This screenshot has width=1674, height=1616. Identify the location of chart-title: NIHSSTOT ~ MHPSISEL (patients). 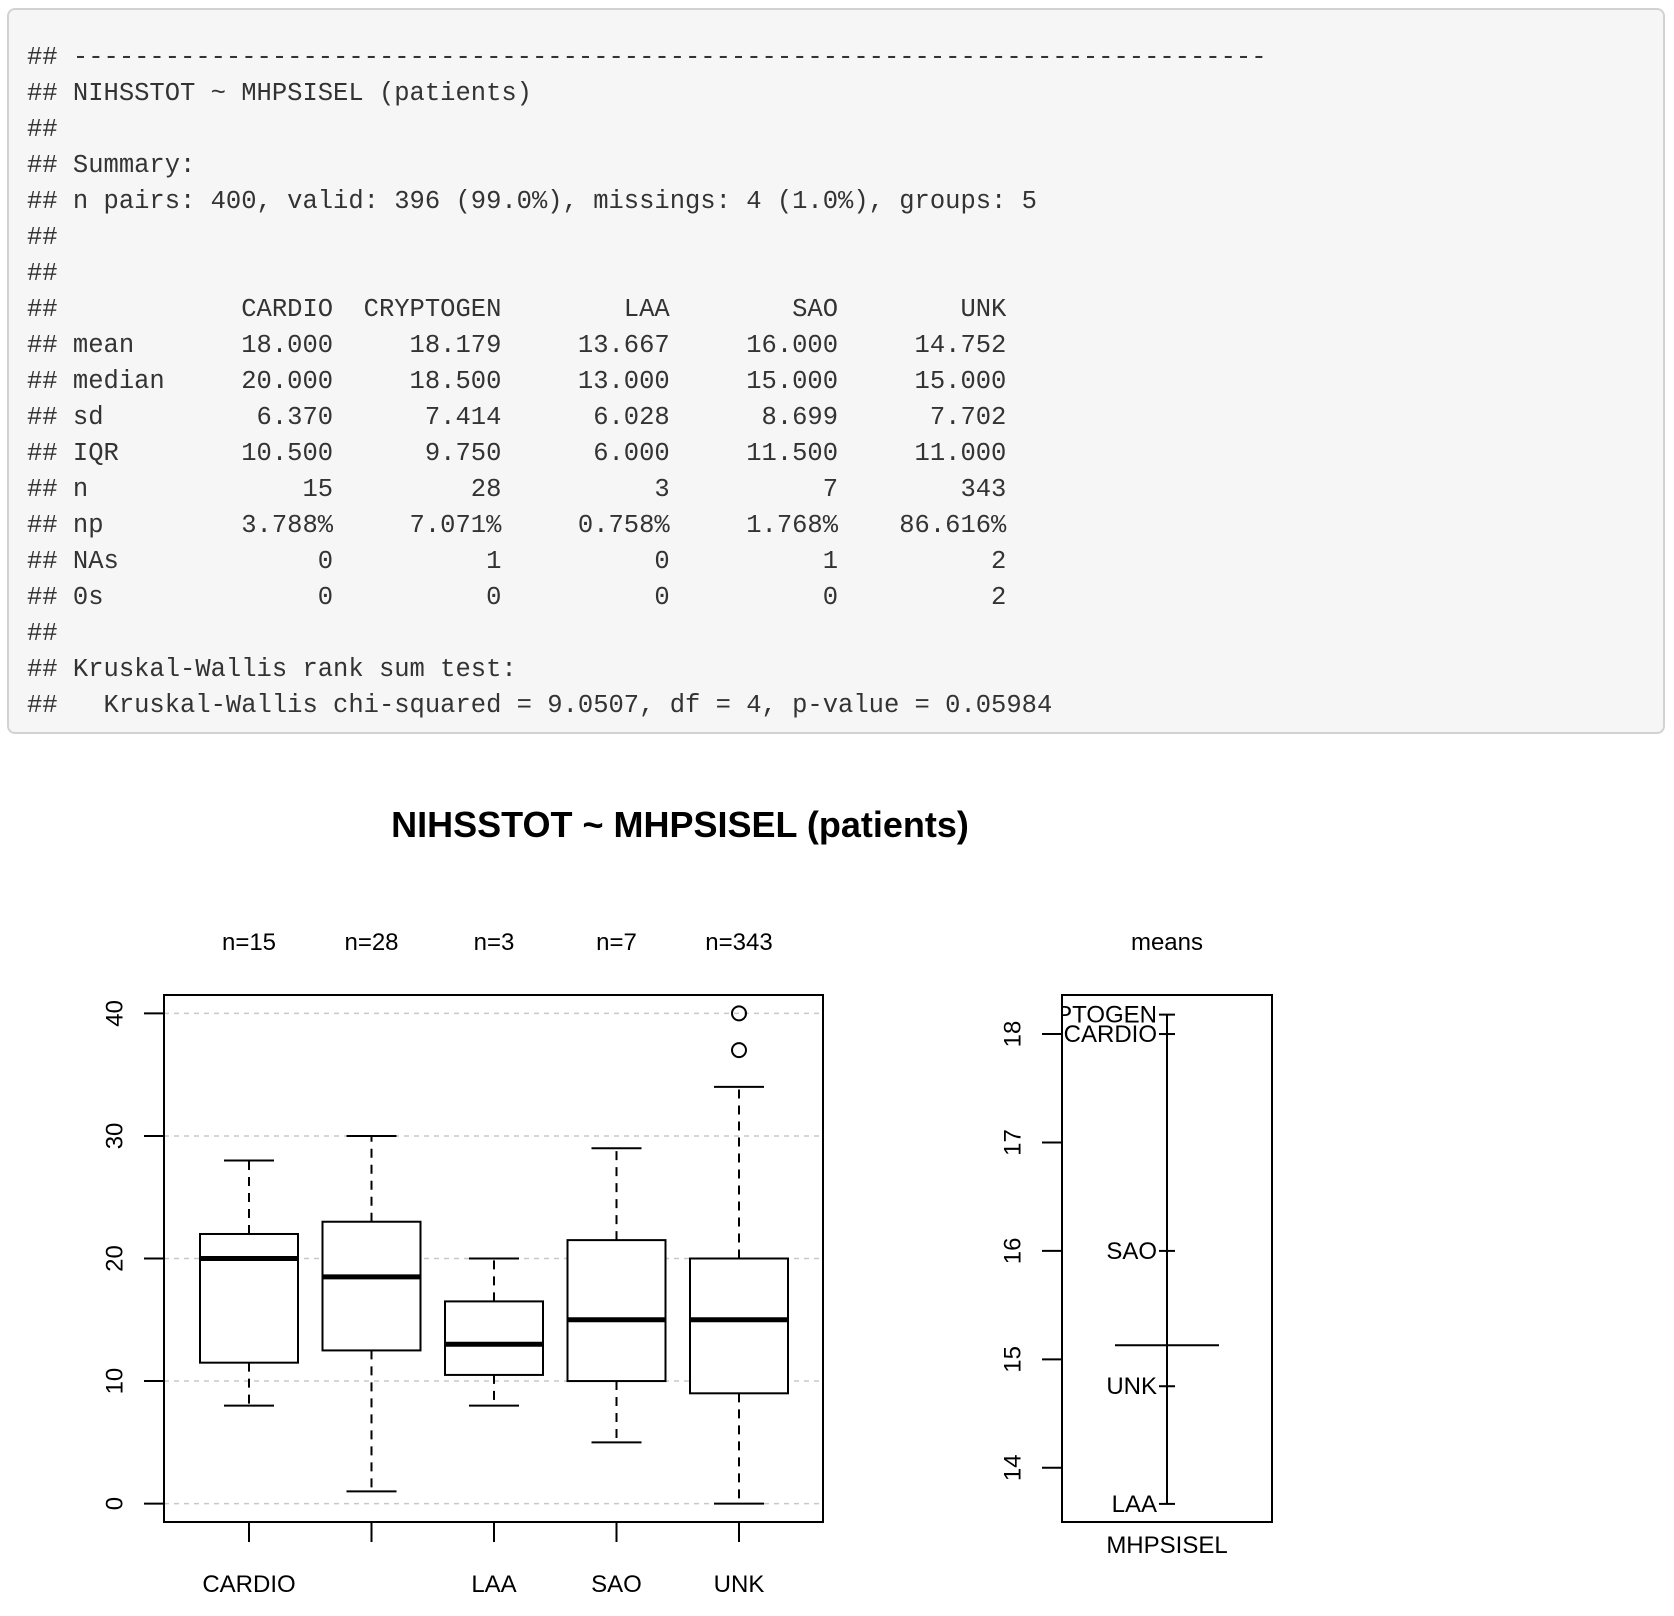
(680, 824).